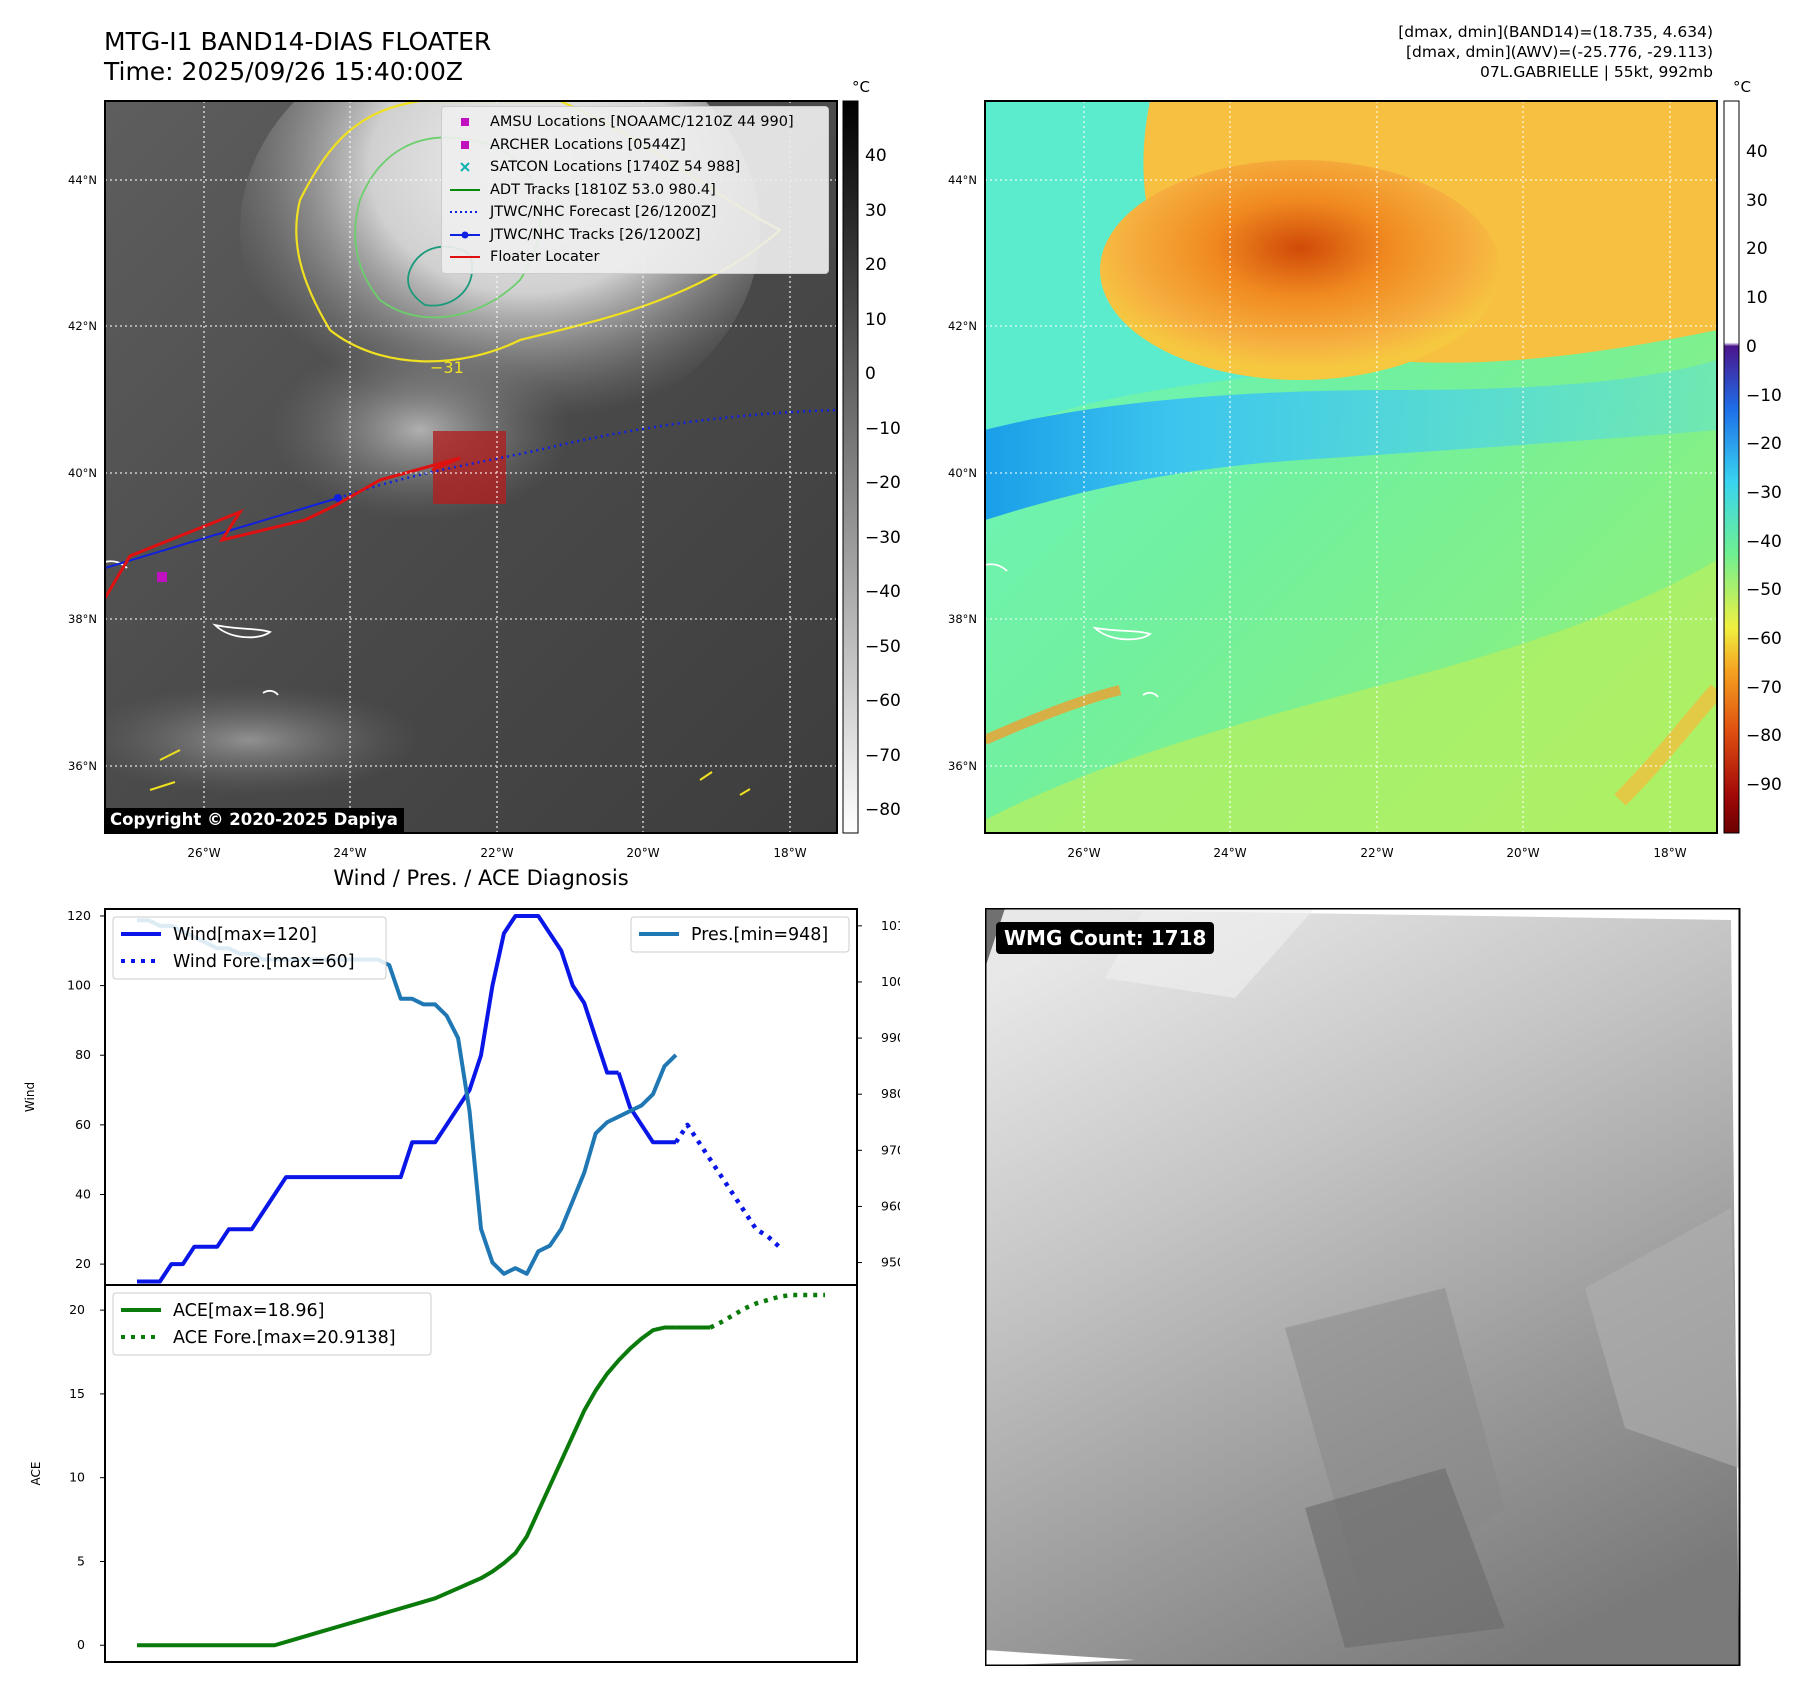 Image resolution: width=1797 pixels, height=1690 pixels. Describe the element at coordinates (284, 1338) in the screenshot. I see `ace-legend-label: ACE Fore.[max=20.9138]` at that location.